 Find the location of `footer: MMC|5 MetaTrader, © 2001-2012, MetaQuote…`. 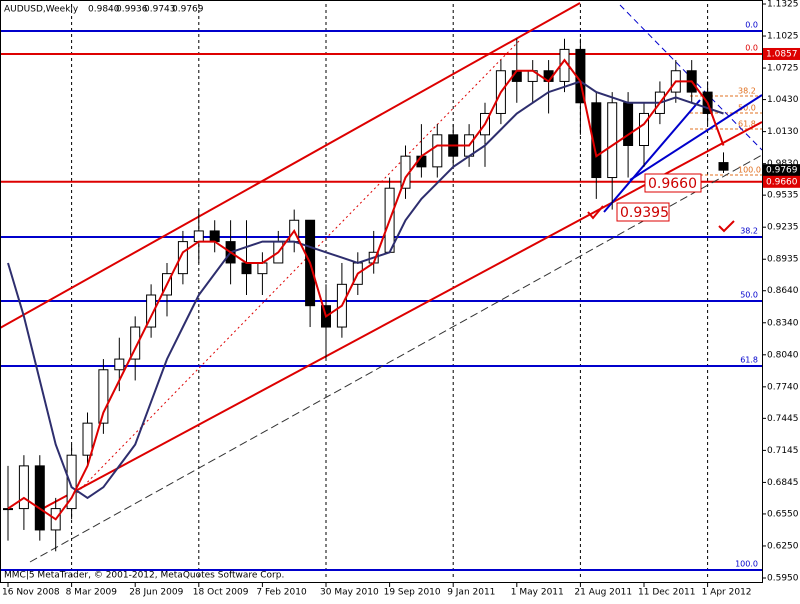

footer: MMC|5 MetaTrader, © 2001-2012, MetaQuote… is located at coordinates (144, 576).